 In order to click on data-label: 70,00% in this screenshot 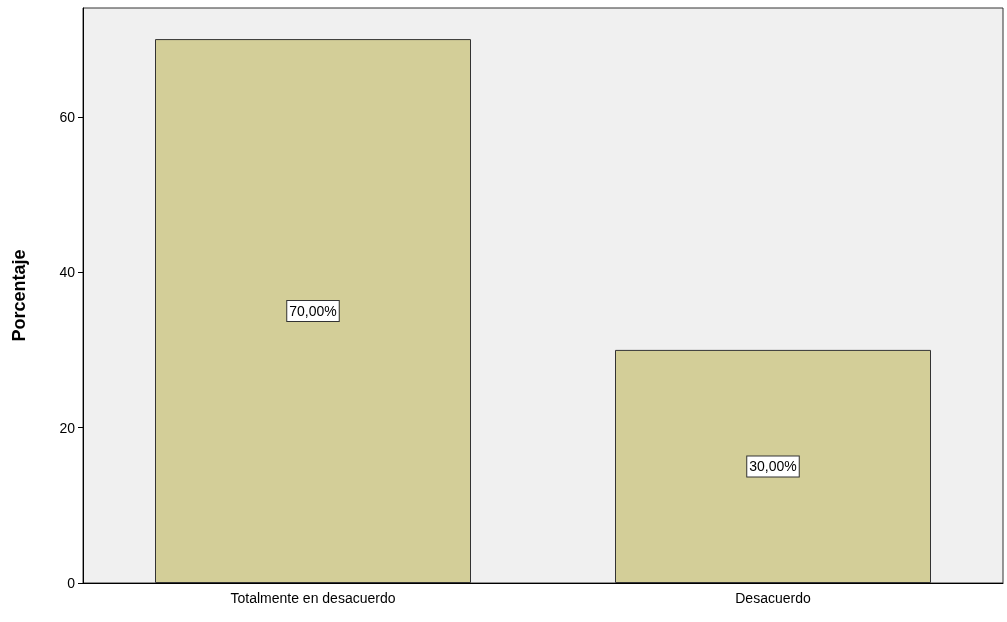, I will do `click(313, 311)`.